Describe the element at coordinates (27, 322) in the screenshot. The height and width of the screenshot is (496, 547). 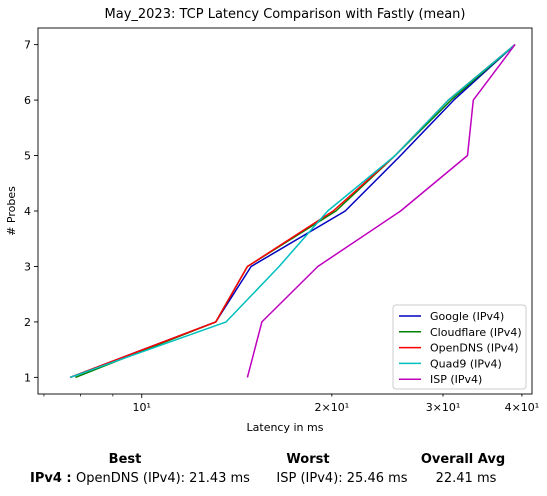
I see `y-tick-label: 2` at that location.